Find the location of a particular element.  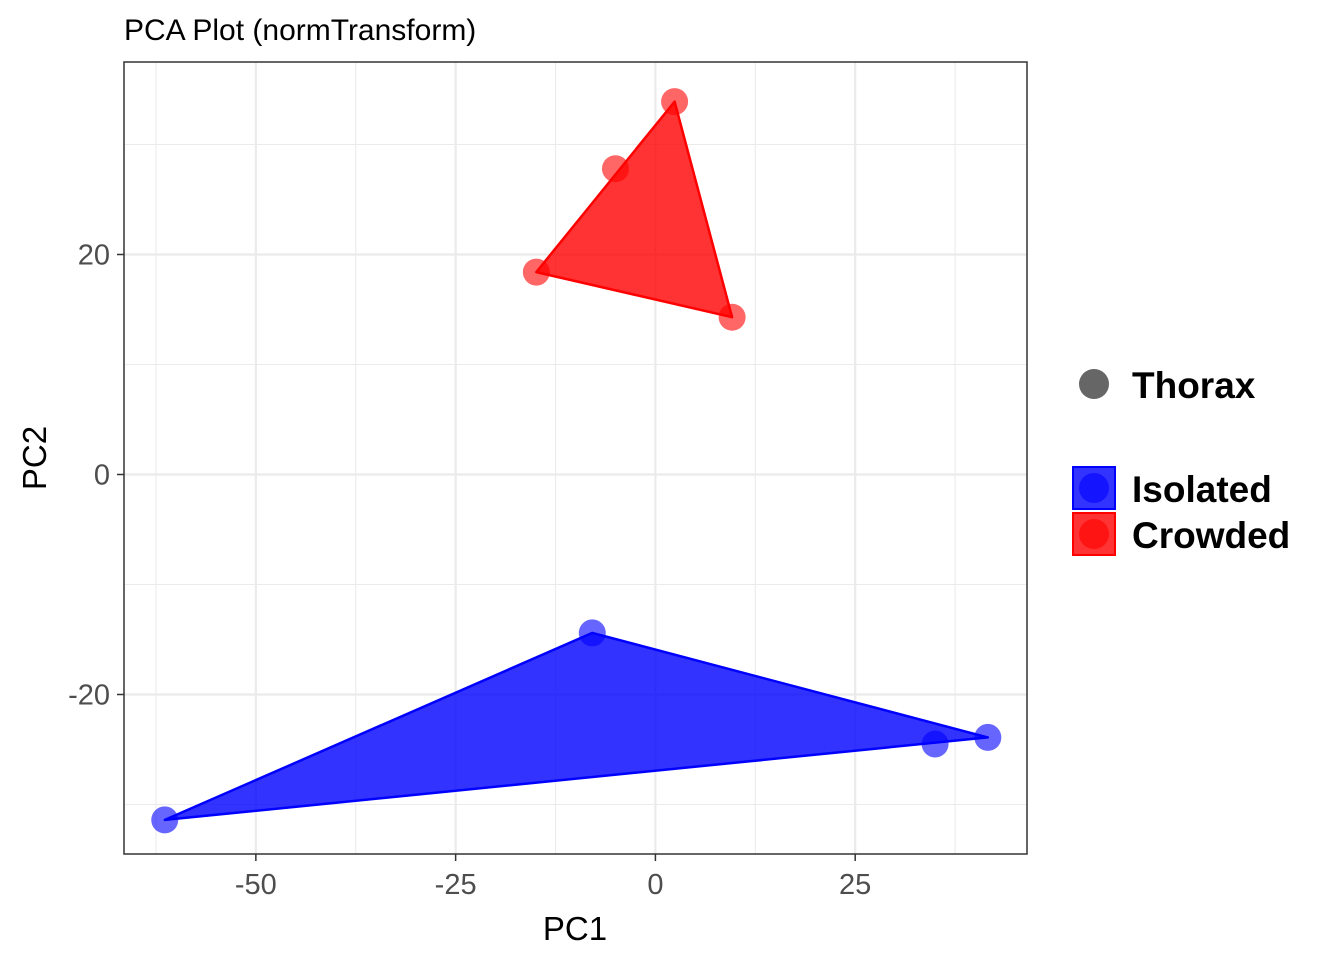

x-axis-label: PC1 is located at coordinates (575, 928).